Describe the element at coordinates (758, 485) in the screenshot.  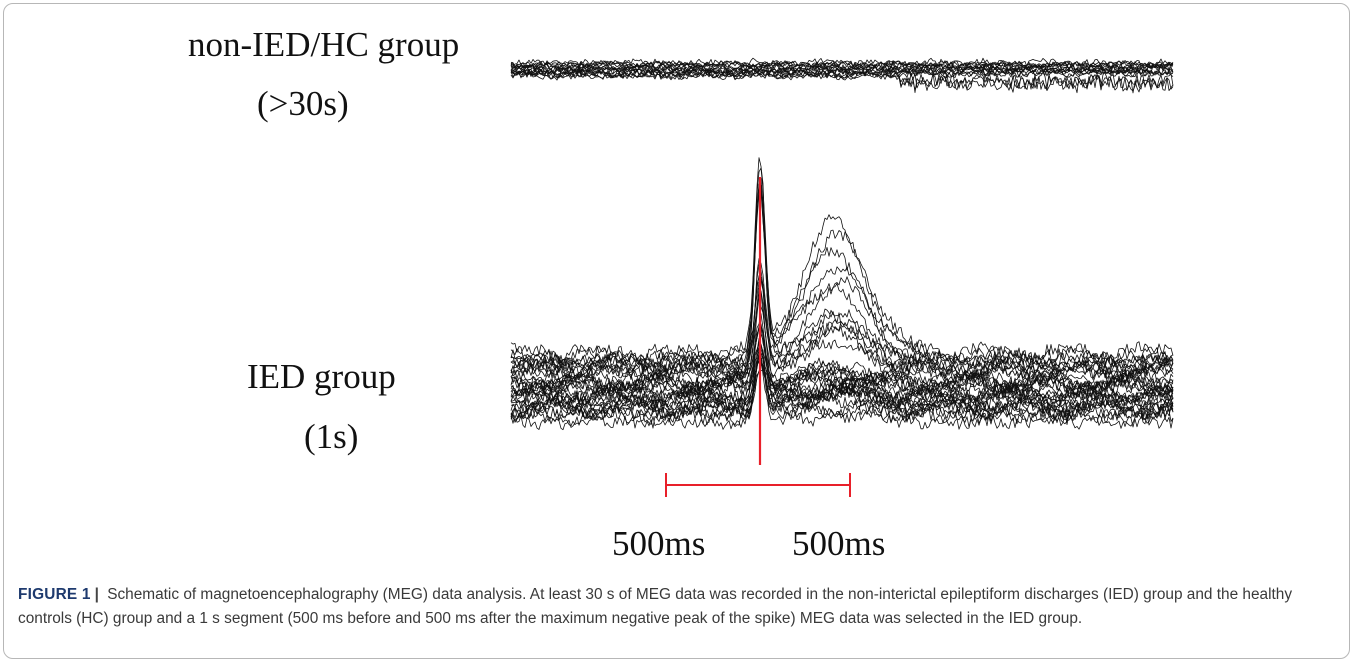
I see `time-window-scale-bar` at that location.